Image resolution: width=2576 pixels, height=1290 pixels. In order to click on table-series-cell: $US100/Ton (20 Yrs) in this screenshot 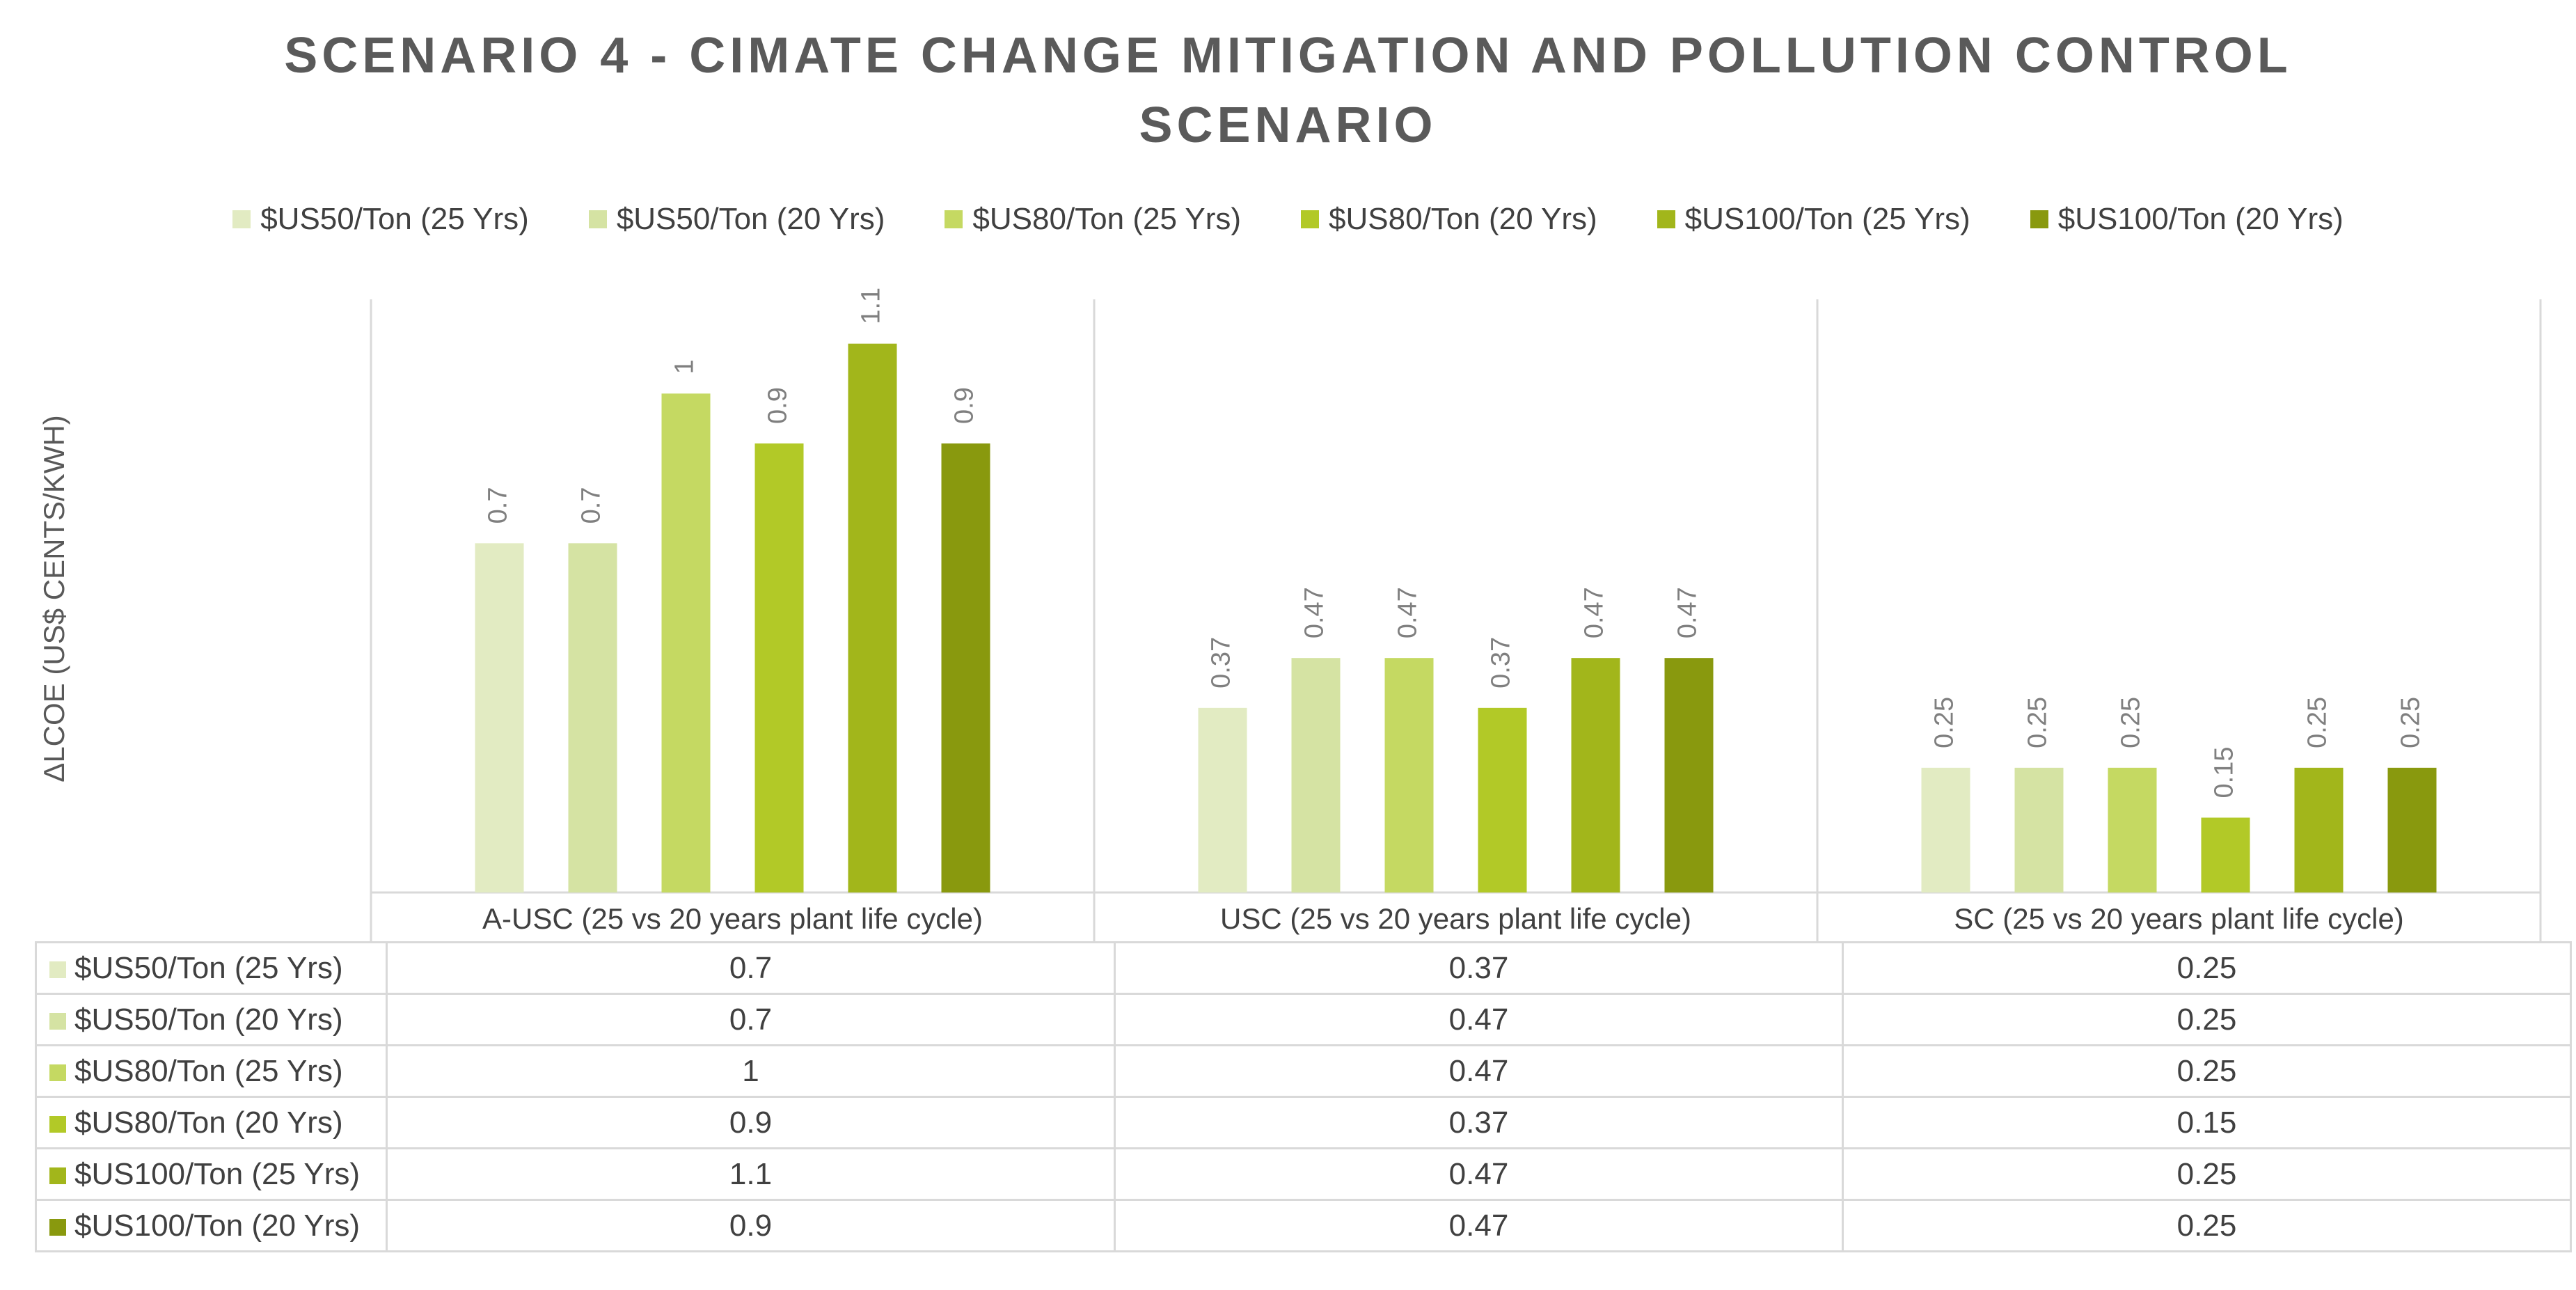, I will do `click(211, 1225)`.